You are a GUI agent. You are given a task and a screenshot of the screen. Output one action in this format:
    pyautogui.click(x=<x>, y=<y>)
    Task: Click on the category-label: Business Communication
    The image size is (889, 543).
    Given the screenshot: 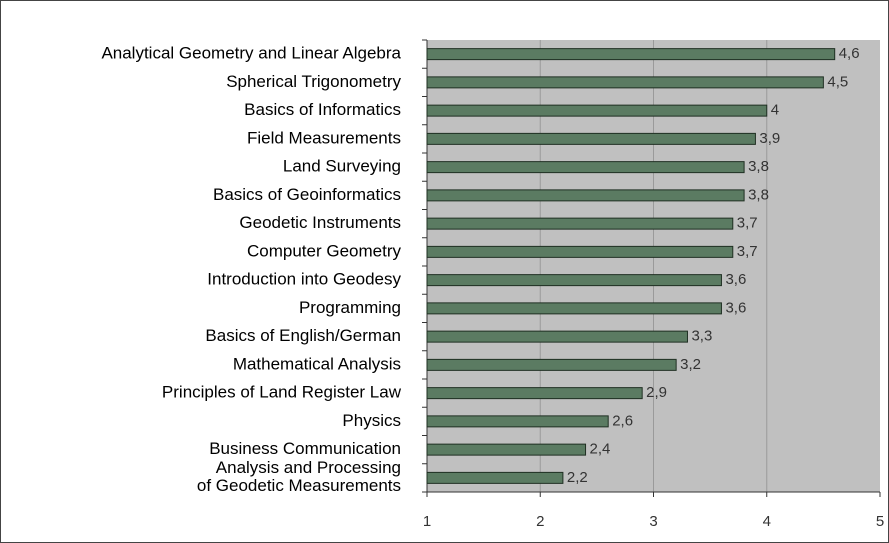 What is the action you would take?
    pyautogui.click(x=305, y=448)
    